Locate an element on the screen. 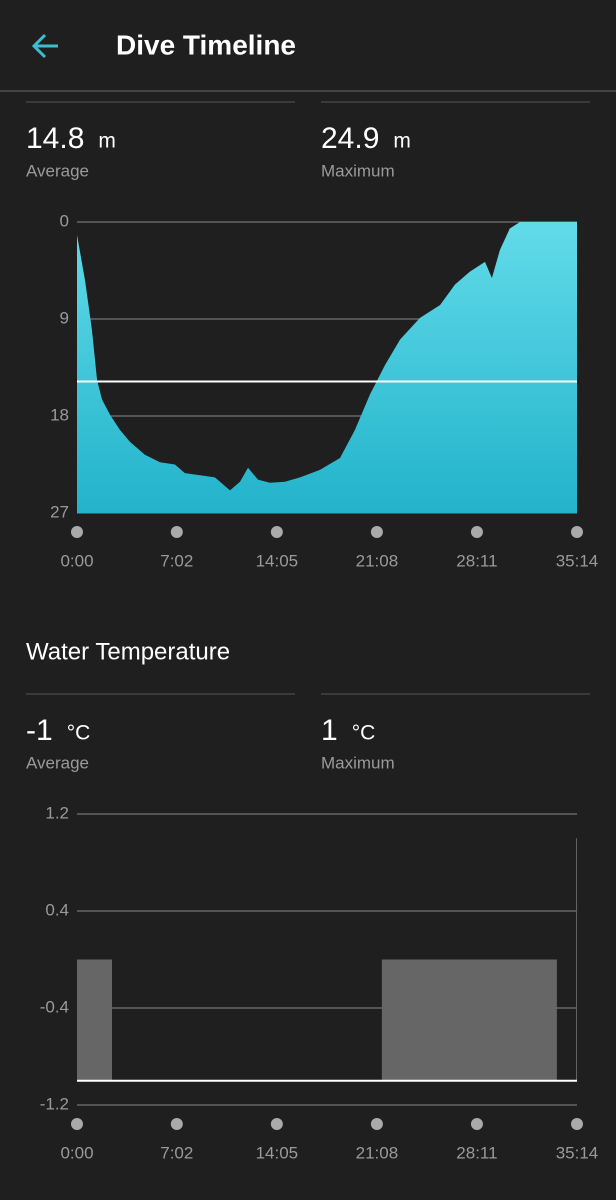  y-tick-label: 1.2 is located at coordinates (57, 812).